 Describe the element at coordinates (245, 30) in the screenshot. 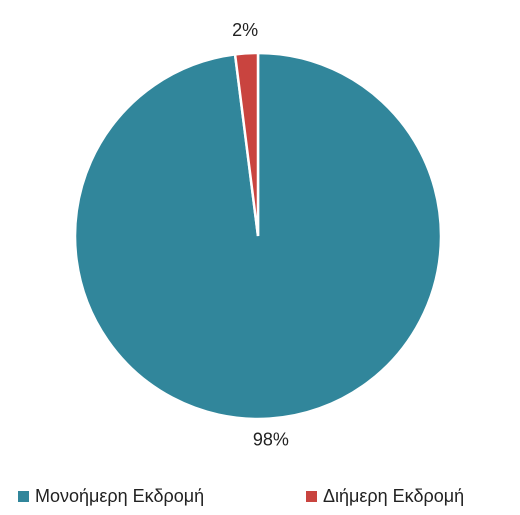

I see `data-label: 2%` at that location.